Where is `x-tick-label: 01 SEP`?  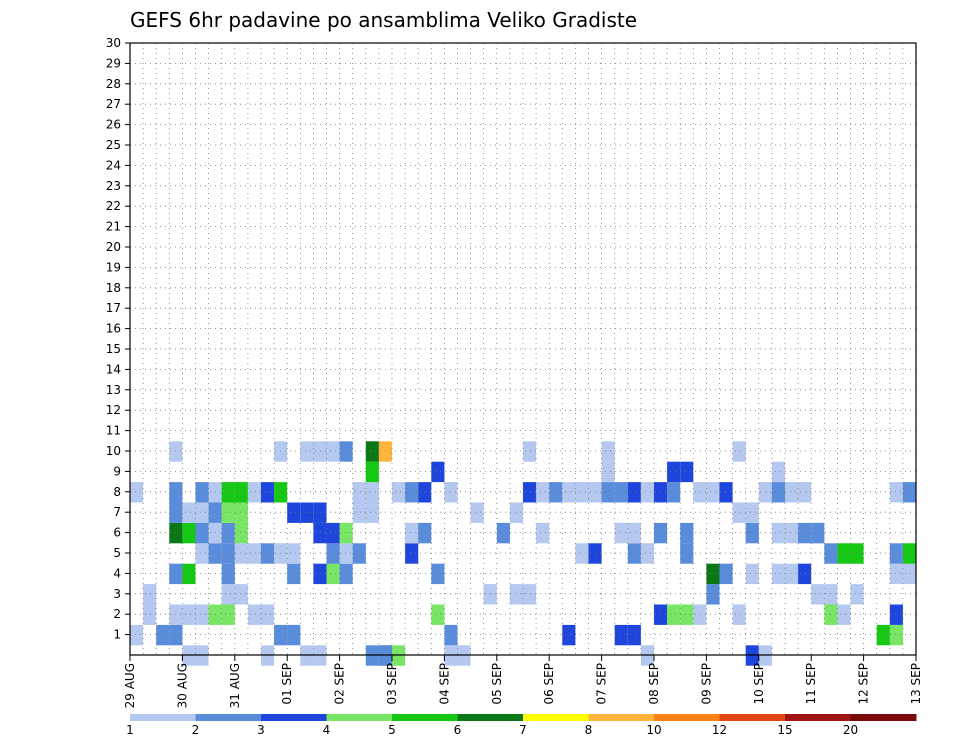
x-tick-label: 01 SEP is located at coordinates (287, 684).